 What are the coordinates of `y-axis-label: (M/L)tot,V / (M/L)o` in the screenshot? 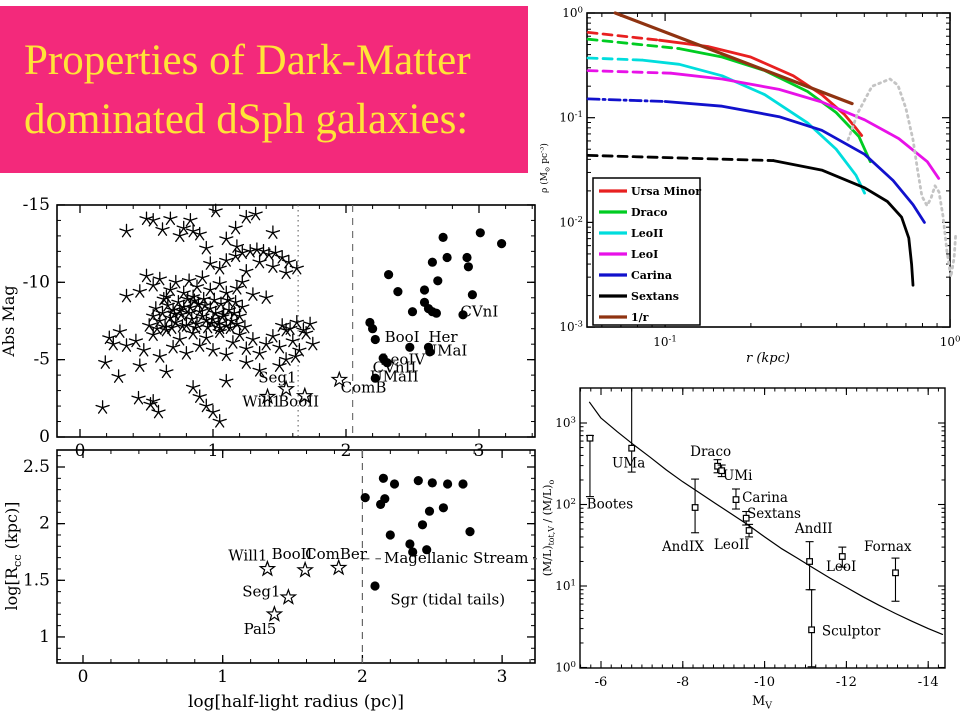 It's located at (548, 528).